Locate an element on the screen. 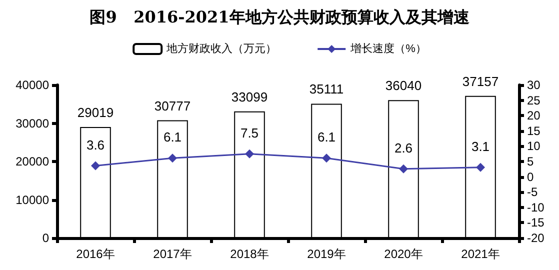  y2-tick-label: -10 is located at coordinates (536, 207).